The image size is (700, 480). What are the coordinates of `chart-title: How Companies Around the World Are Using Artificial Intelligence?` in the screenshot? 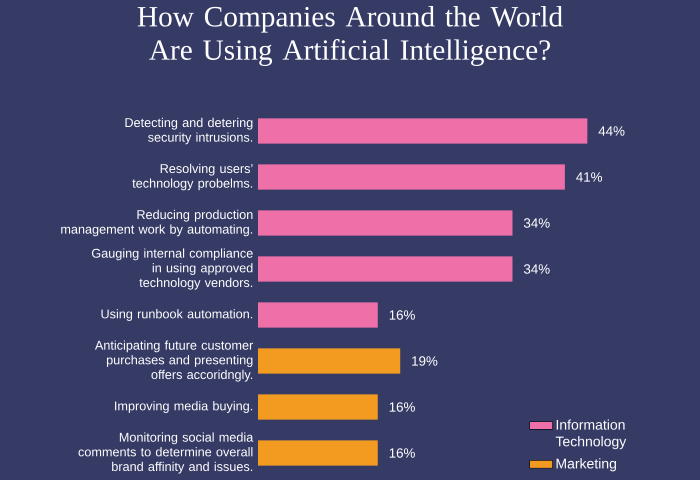 It's located at (350, 36).